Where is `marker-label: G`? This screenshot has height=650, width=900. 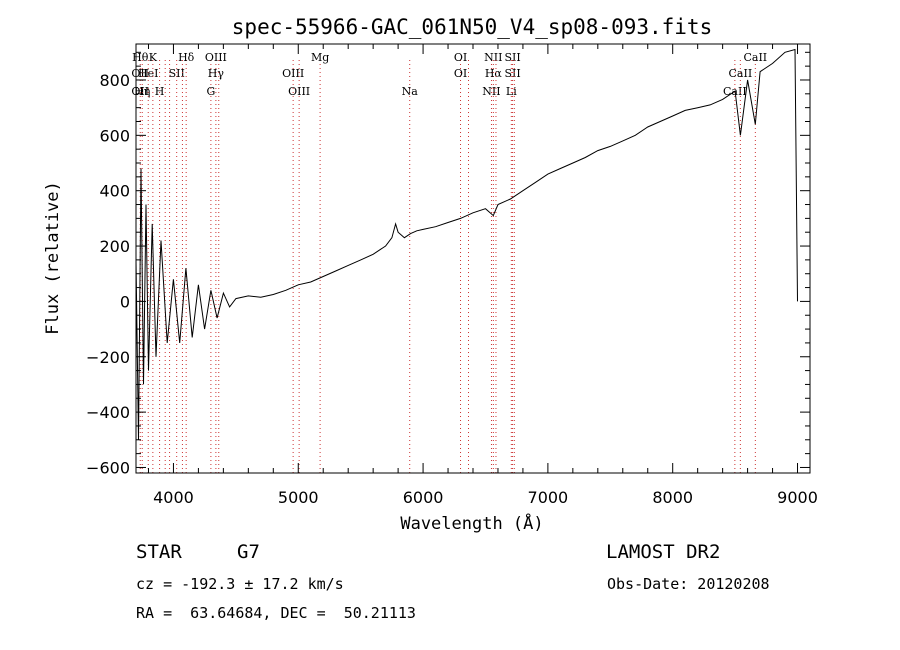
marker-label: G is located at coordinates (210, 91).